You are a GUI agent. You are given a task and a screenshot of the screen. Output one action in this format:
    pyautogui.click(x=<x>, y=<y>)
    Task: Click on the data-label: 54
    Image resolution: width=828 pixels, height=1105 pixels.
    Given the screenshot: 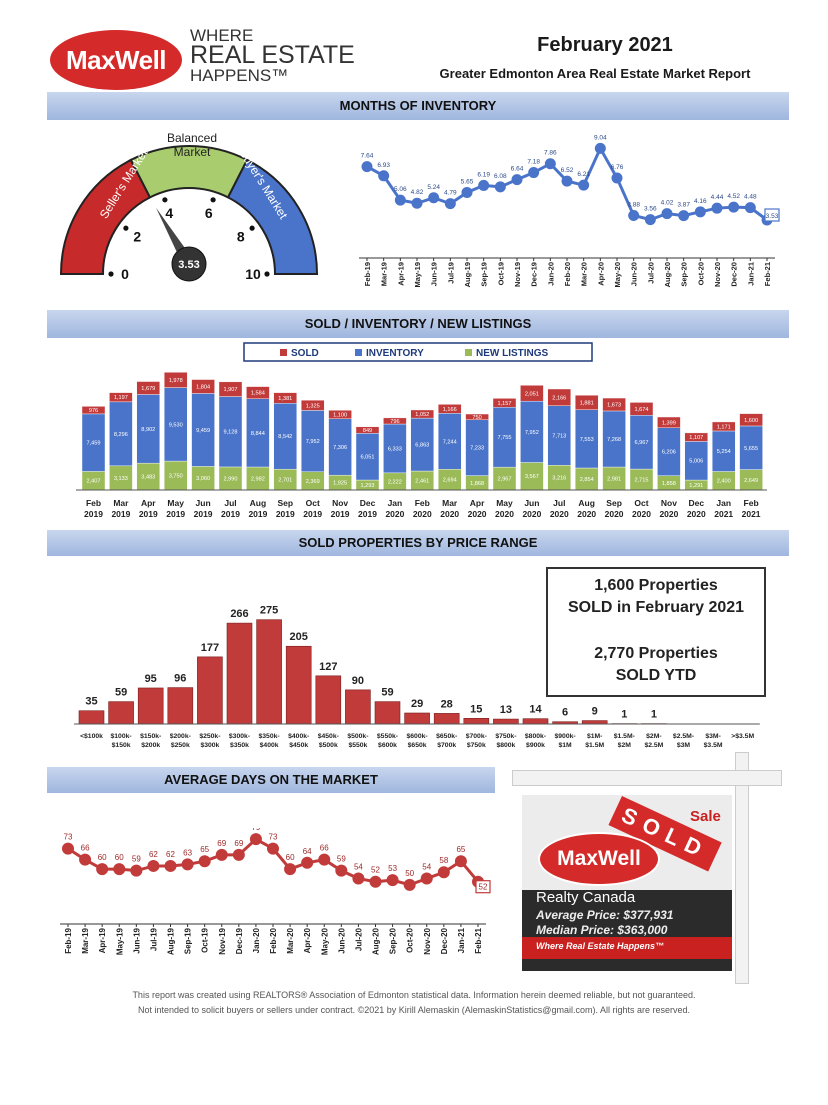 What is the action you would take?
    pyautogui.click(x=426, y=867)
    